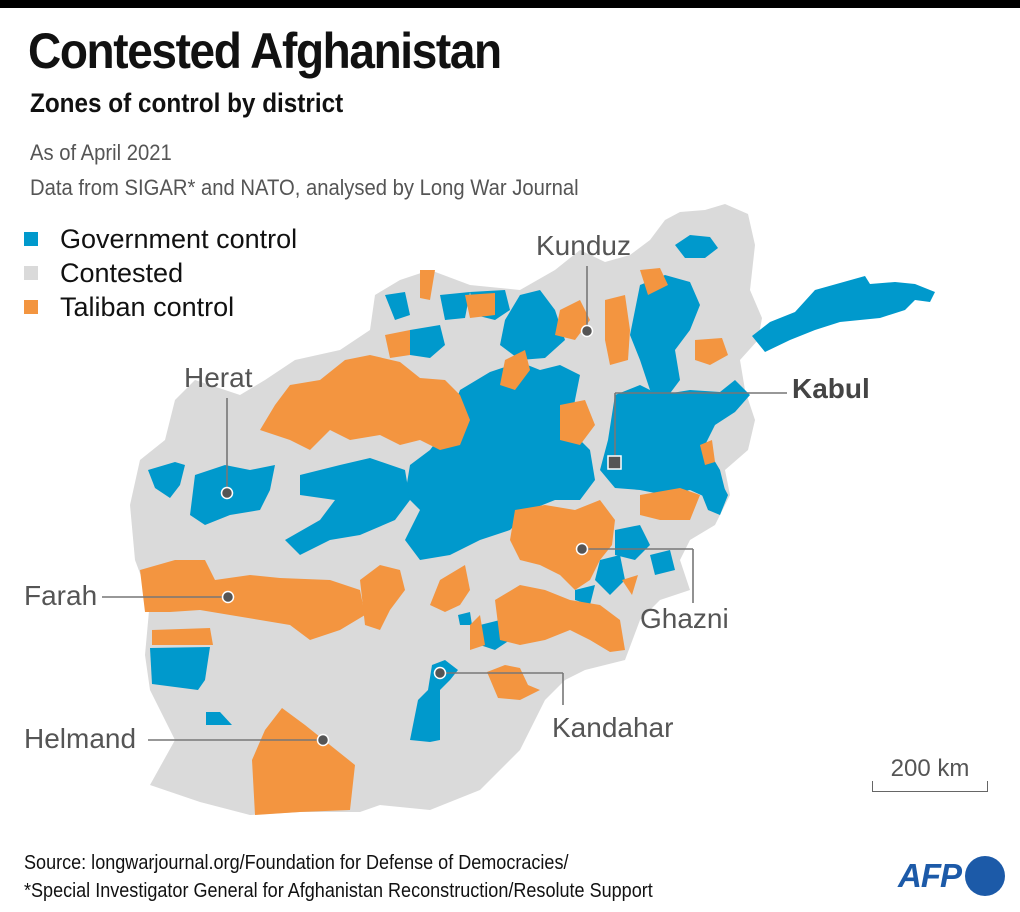 The width and height of the screenshot is (1020, 912). I want to click on jawzjan-taliban, so click(427, 285).